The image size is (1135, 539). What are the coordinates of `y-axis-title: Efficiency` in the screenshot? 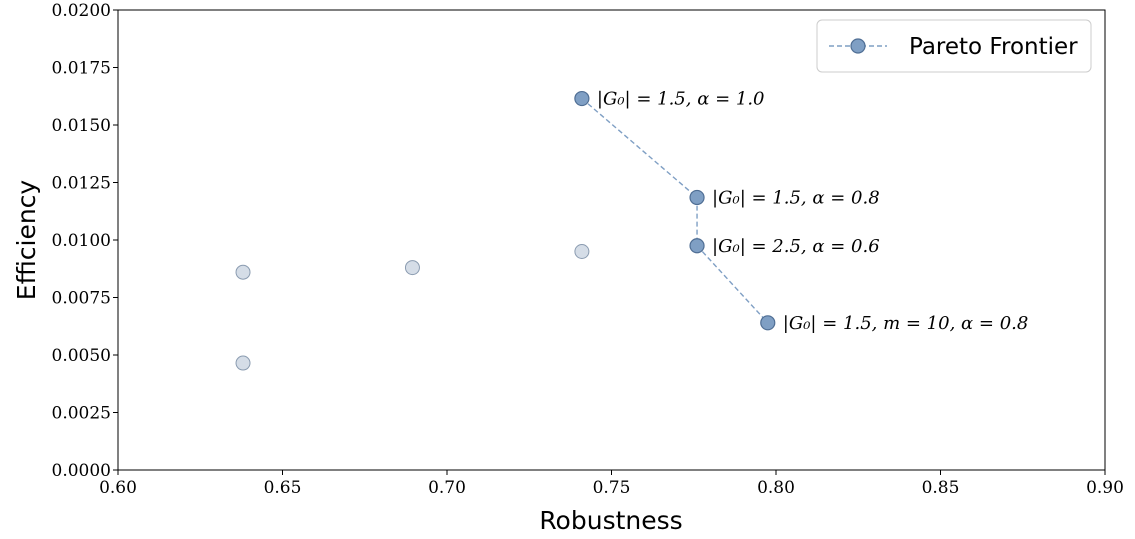 It's located at (26, 240).